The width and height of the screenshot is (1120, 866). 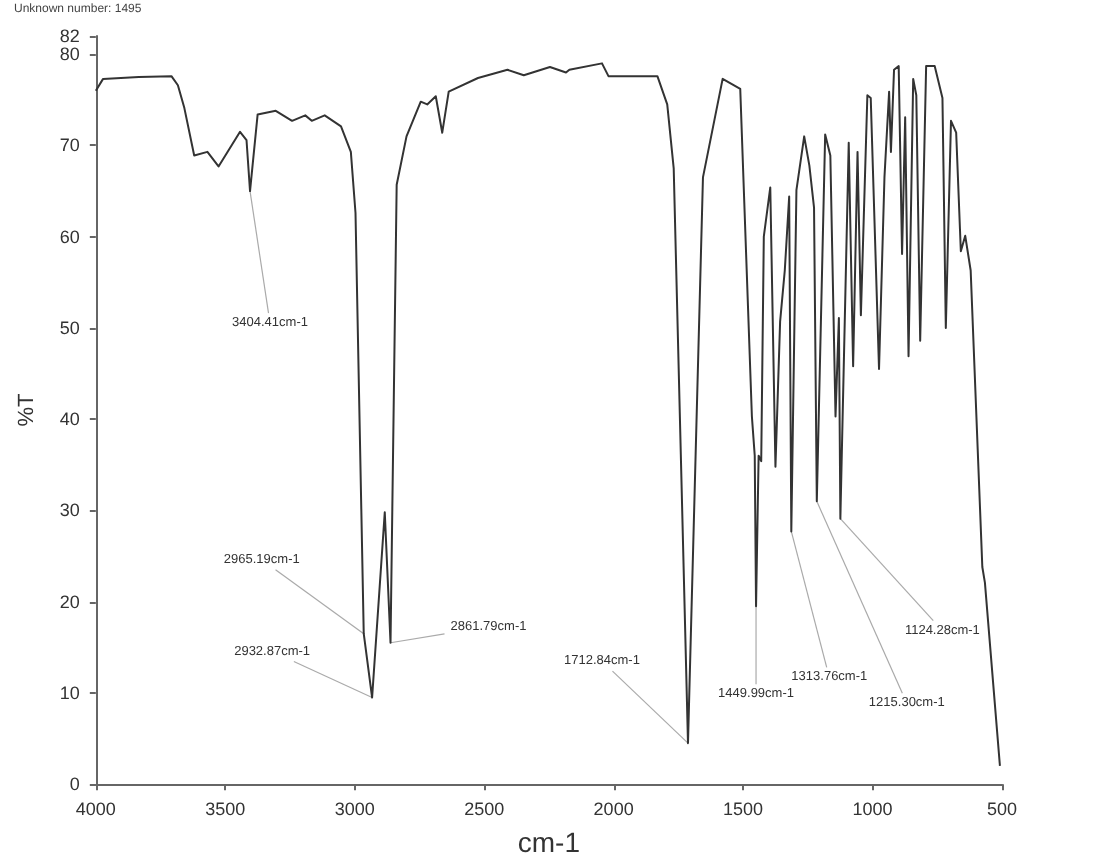 I want to click on y-tick-label: 40, so click(x=69, y=419).